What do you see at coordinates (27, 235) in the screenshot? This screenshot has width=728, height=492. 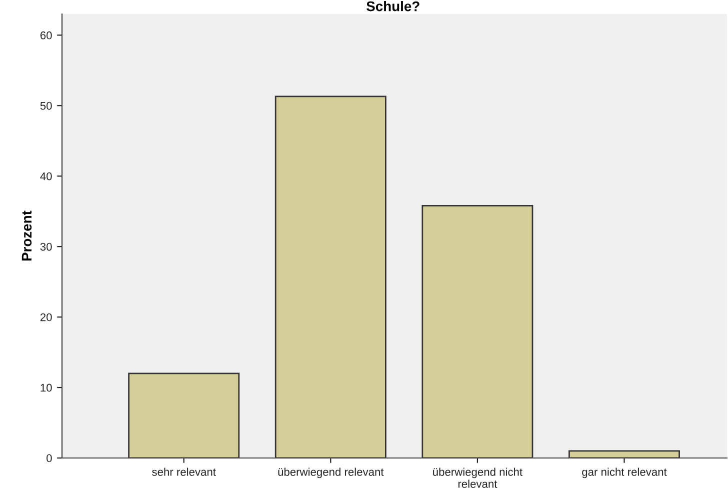 I see `y-axis-title: Prozent` at bounding box center [27, 235].